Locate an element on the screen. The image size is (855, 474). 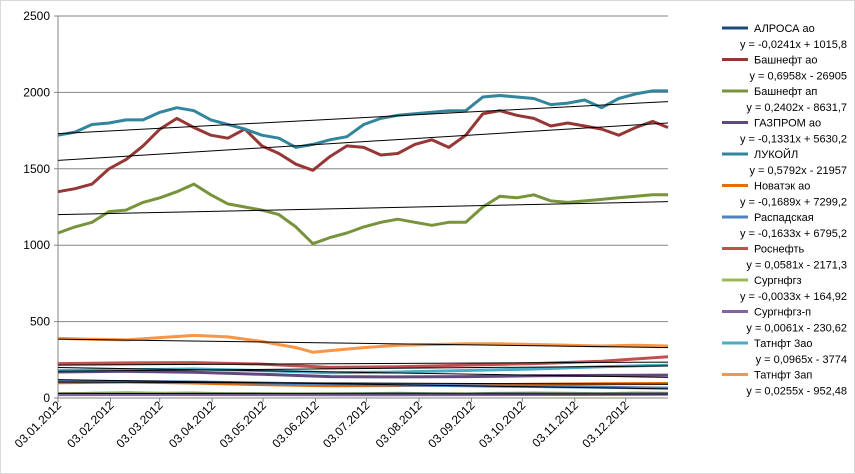
trend-equation: y = -0,1633x + 6795,2 is located at coordinates (793, 234).